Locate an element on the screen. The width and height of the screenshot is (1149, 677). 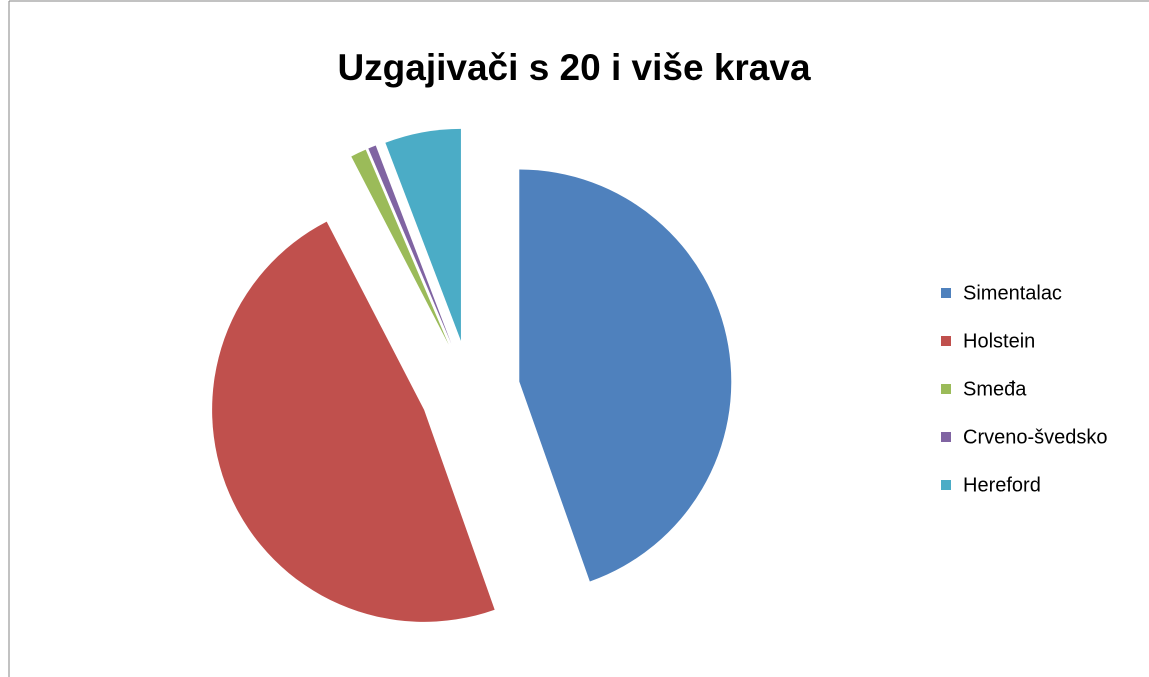
legend-label: Smeđa is located at coordinates (995, 389).